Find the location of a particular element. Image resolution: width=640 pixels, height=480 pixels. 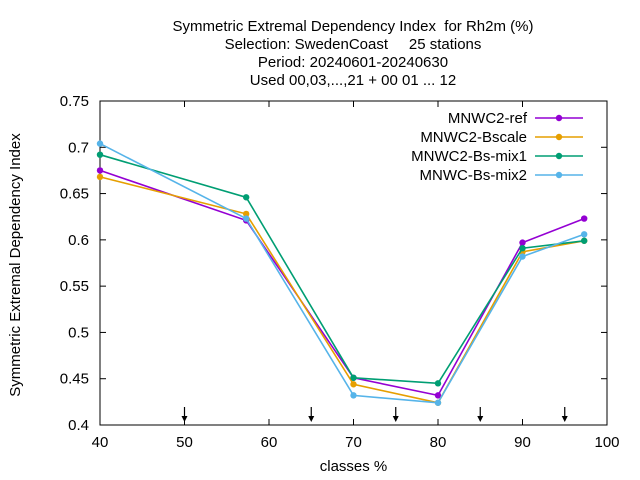

x-axis-label: classes % is located at coordinates (354, 466).